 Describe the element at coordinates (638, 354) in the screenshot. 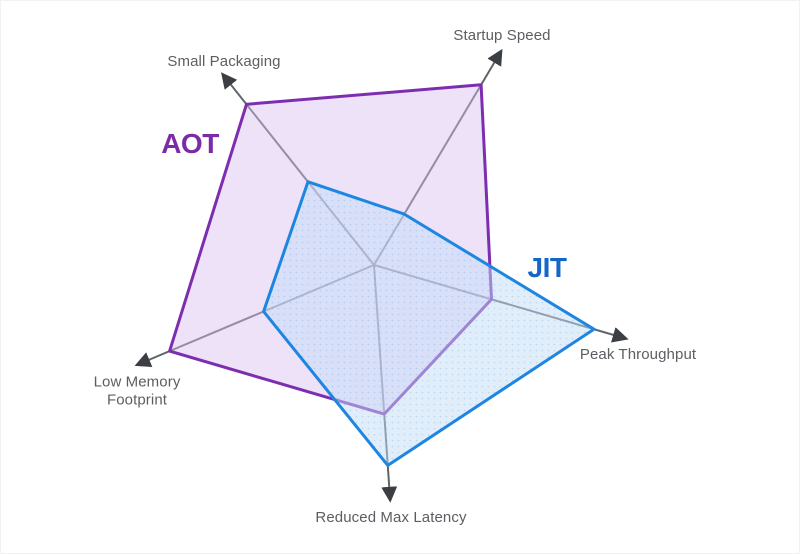

I see `axis-label-peak-throughput: Peak Throughput` at that location.